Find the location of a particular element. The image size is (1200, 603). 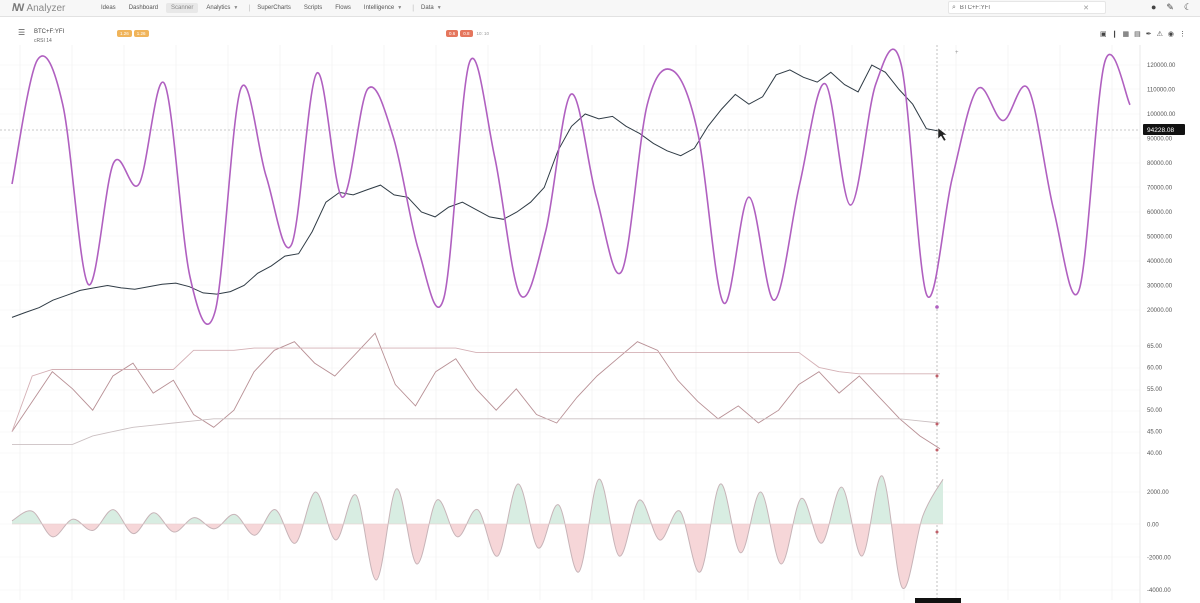

y-tick-label: 60000.00 is located at coordinates (1160, 213).